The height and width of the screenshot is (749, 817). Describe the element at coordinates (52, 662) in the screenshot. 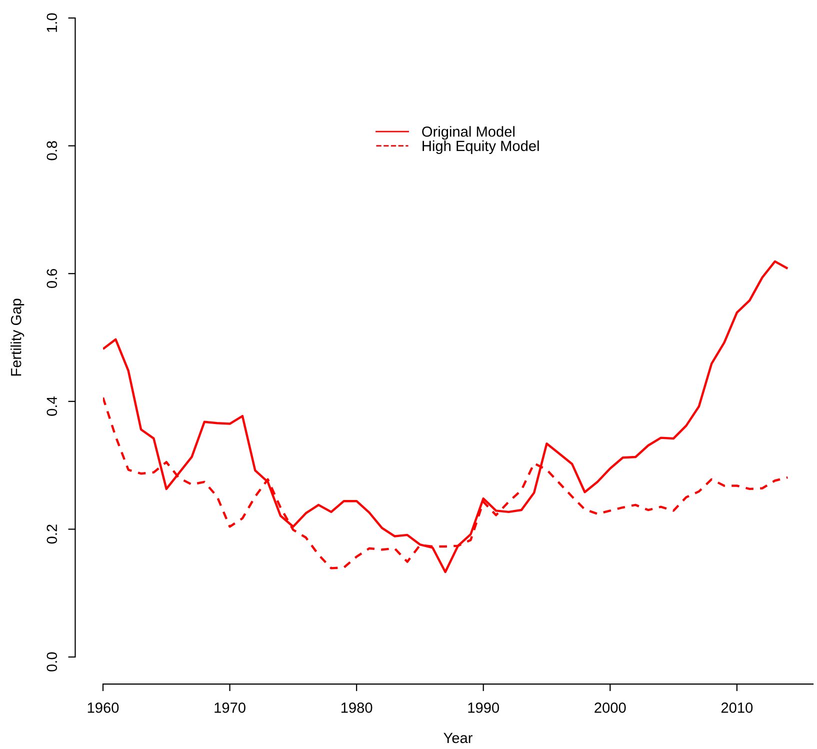

I see `y-tick-label: 0.0` at that location.